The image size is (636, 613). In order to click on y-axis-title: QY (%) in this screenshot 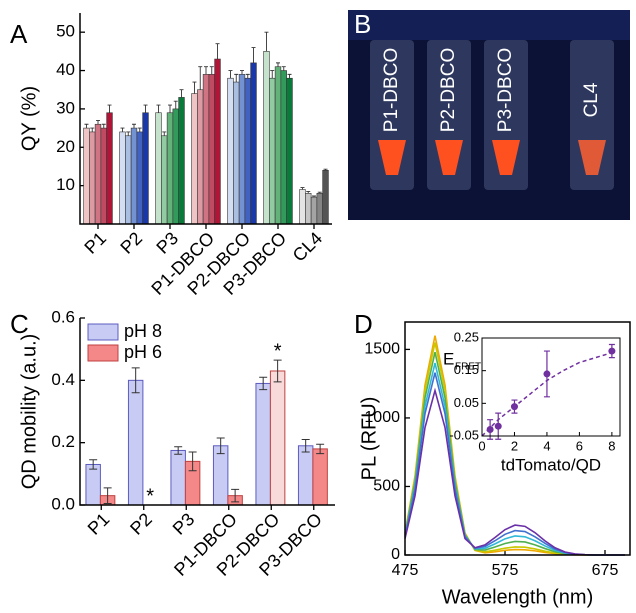, I will do `click(29, 118)`.